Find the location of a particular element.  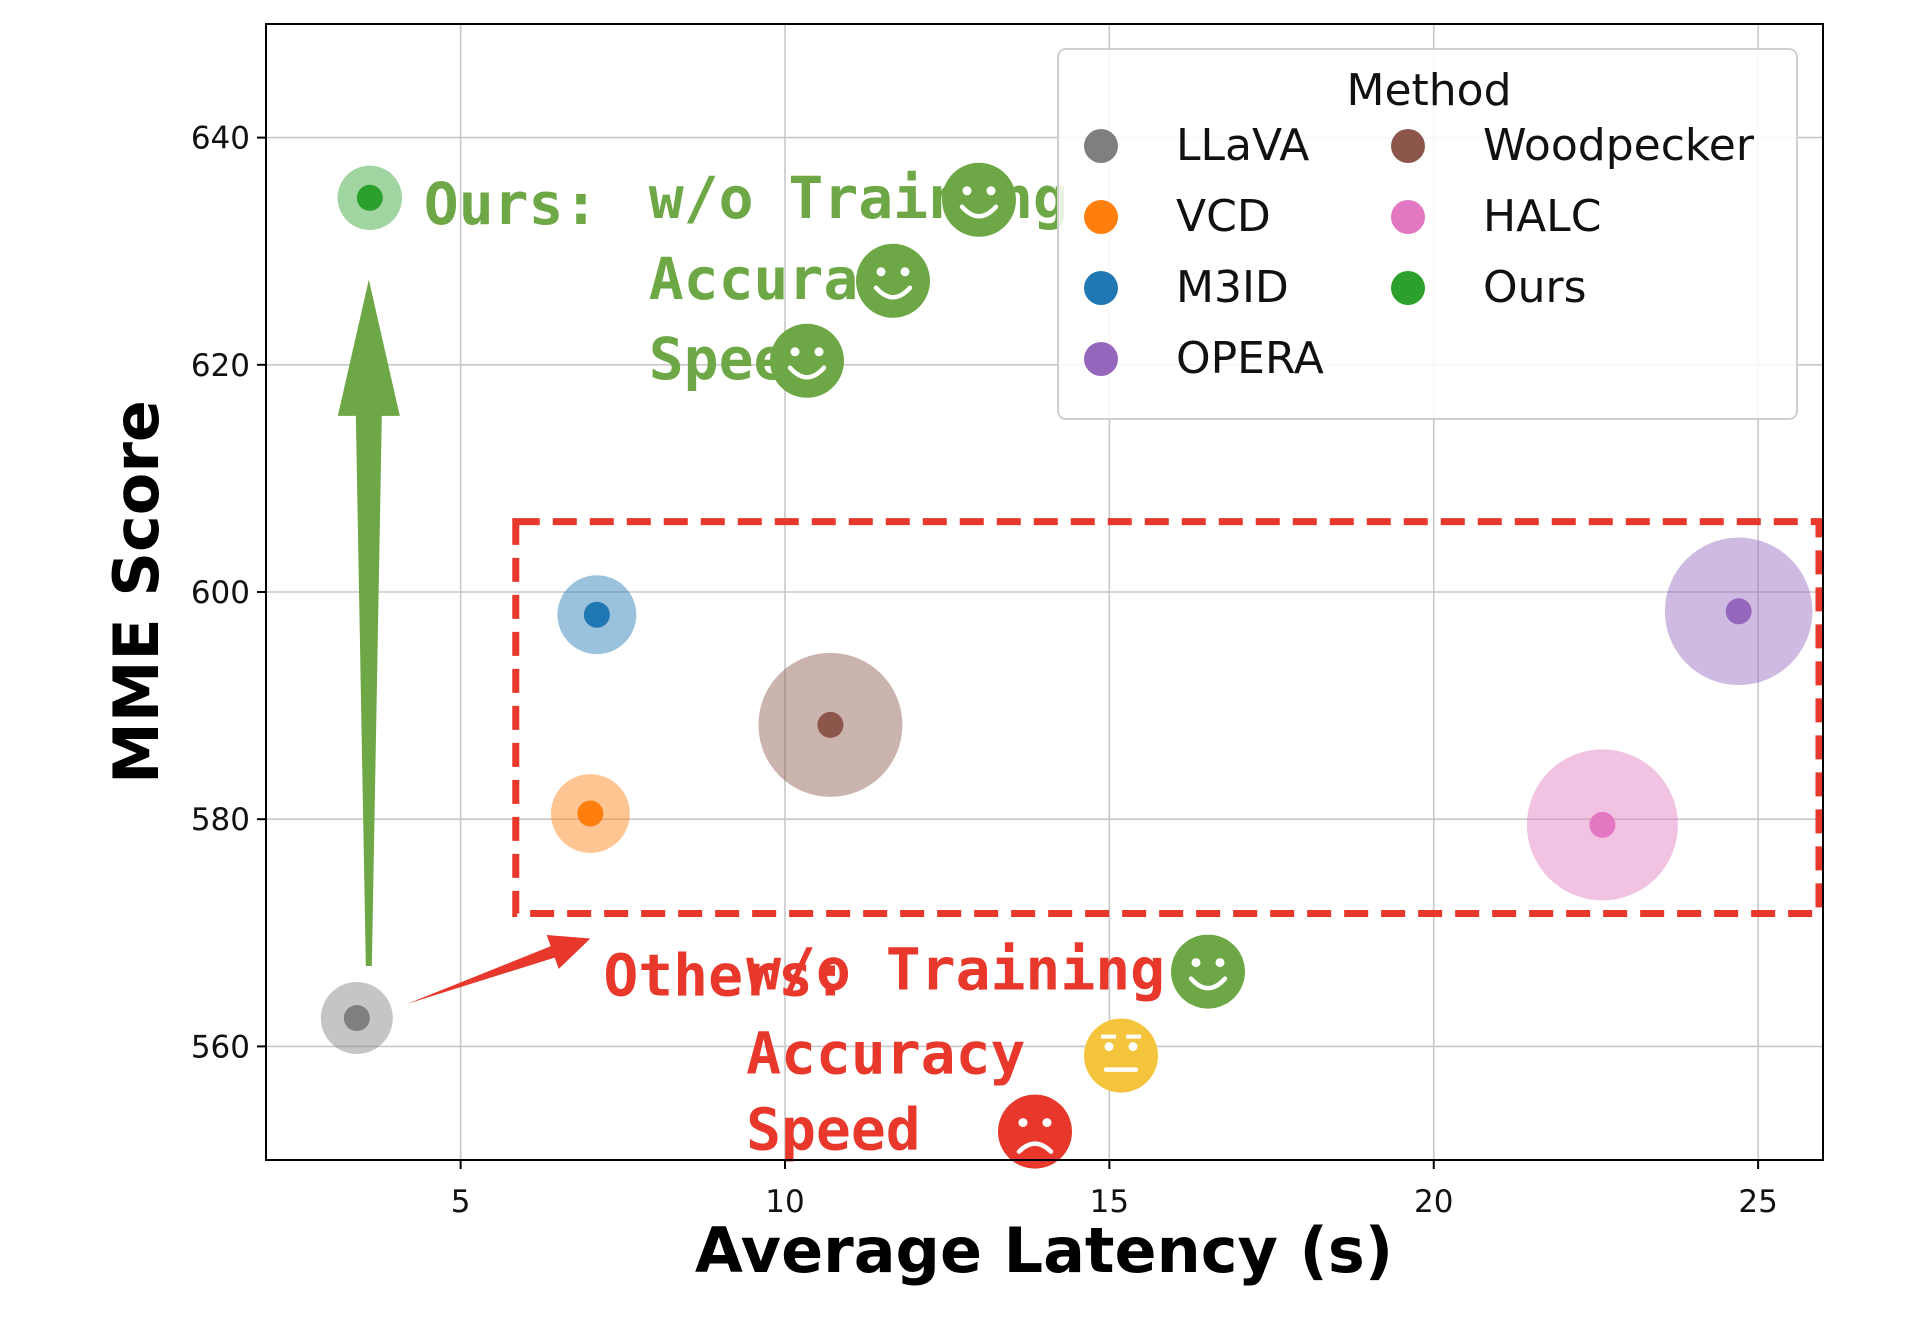

vcd-point is located at coordinates (590, 813).